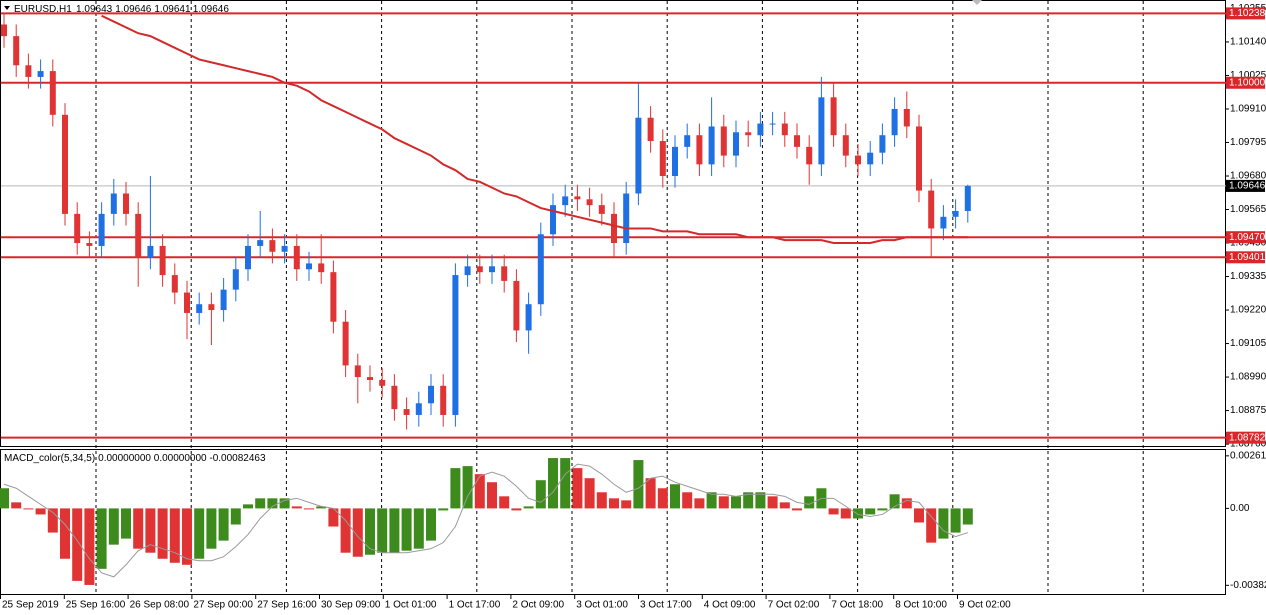  What do you see at coordinates (160, 605) in the screenshot?
I see `x-tick-label: 26 Sep 08:00` at bounding box center [160, 605].